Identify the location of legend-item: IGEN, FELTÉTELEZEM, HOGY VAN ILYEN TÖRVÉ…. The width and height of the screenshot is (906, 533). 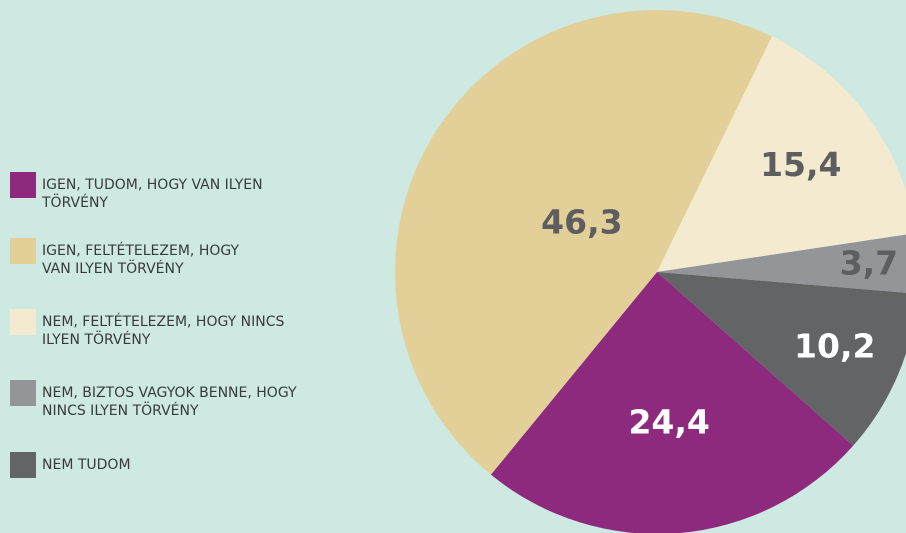
(128, 258).